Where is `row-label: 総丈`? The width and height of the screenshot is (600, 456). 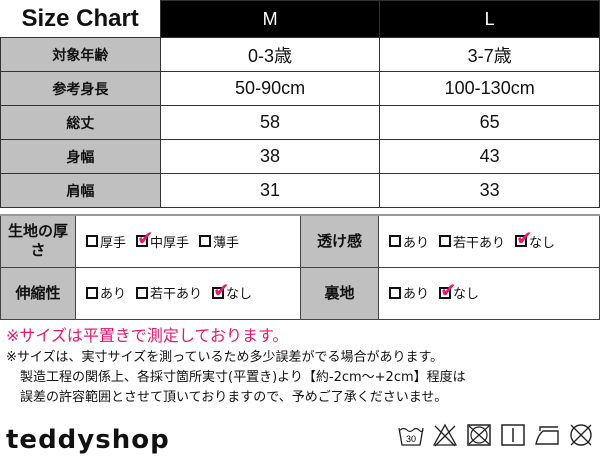 row-label: 総丈 is located at coordinates (80, 122).